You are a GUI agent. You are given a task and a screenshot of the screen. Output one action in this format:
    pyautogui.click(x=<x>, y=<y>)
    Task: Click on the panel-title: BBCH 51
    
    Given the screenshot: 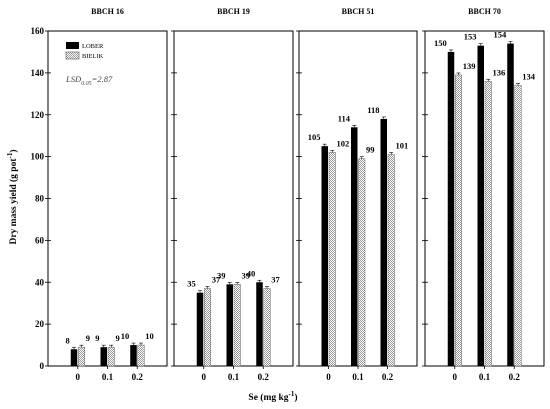 What is the action you would take?
    pyautogui.click(x=358, y=11)
    